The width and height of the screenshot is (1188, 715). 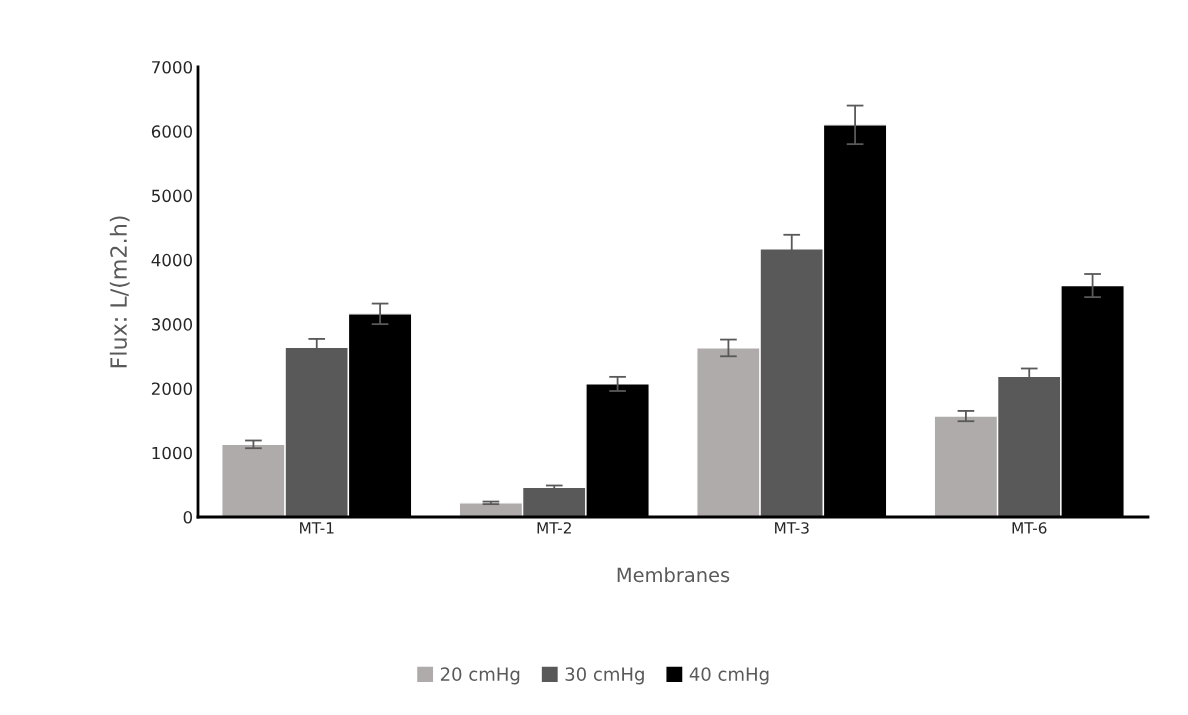 I want to click on y-tick-label: 5000, so click(x=172, y=196).